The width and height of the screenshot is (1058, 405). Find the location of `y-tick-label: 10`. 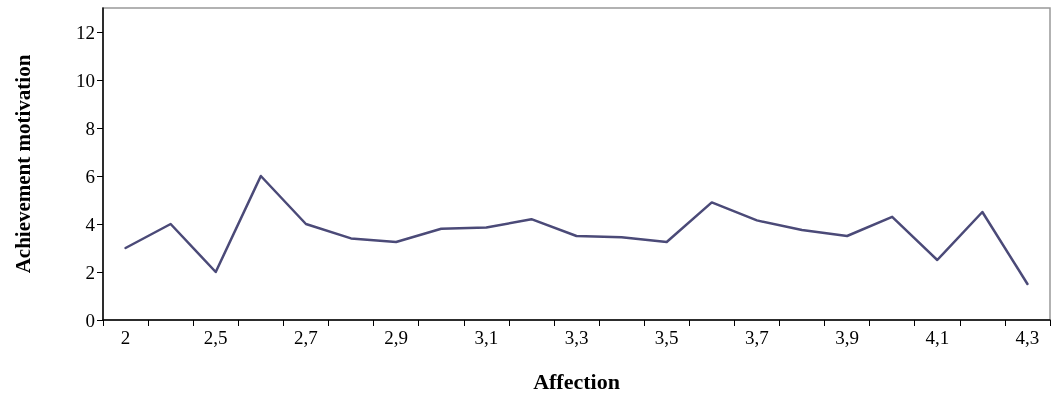

y-tick-label: 10 is located at coordinates (85, 80).